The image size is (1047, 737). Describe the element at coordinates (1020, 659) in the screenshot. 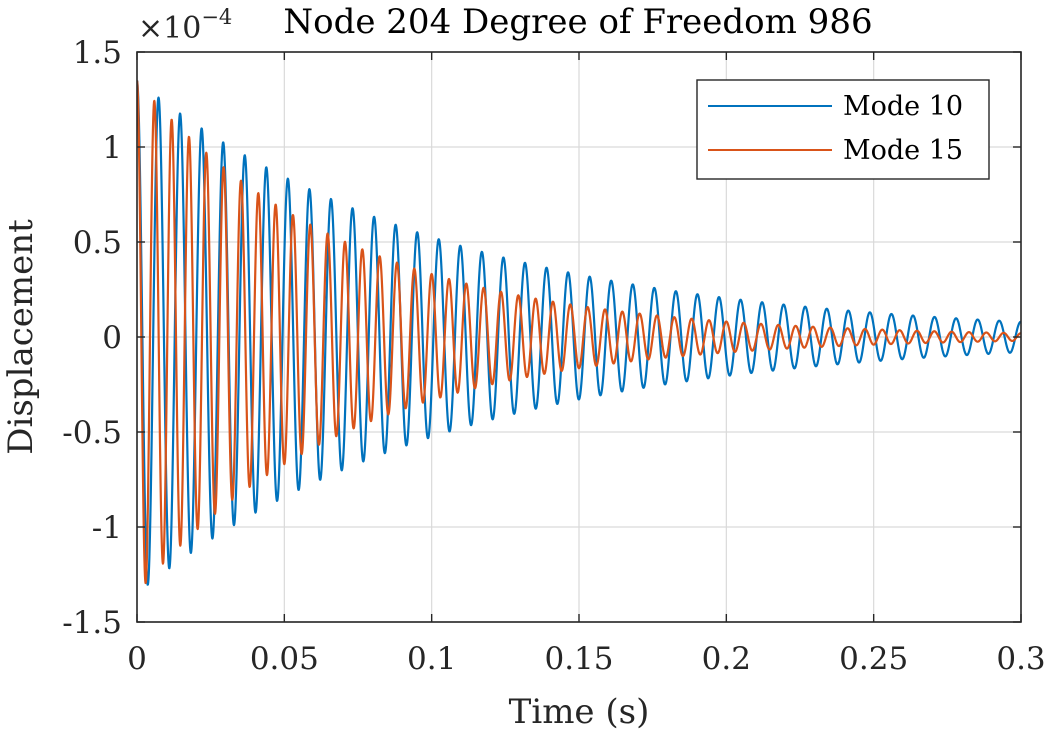

I see `x-tick-label: 0.3` at that location.